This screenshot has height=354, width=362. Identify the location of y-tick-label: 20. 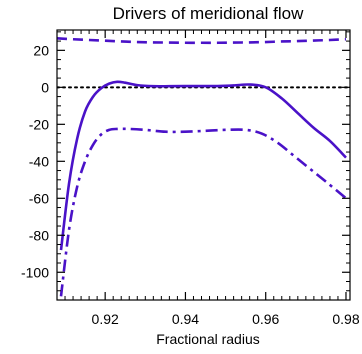
(41, 50).